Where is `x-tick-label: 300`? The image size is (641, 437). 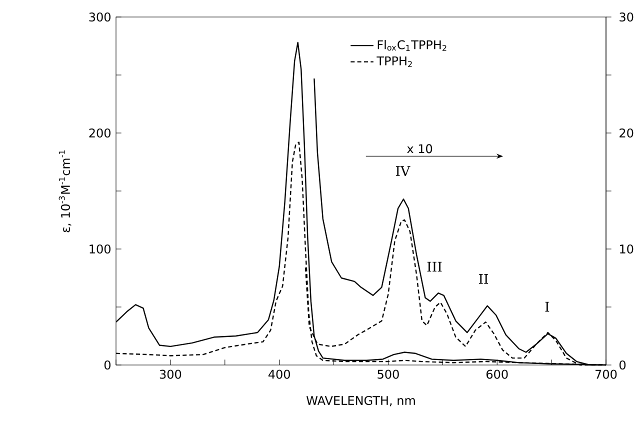 x-tick-label: 300 is located at coordinates (171, 374).